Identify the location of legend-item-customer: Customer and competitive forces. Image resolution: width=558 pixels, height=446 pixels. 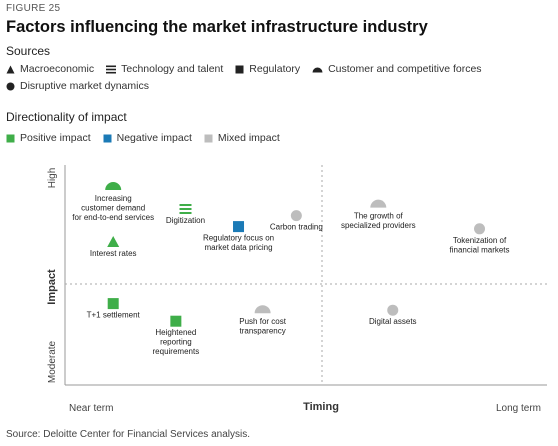
(397, 69).